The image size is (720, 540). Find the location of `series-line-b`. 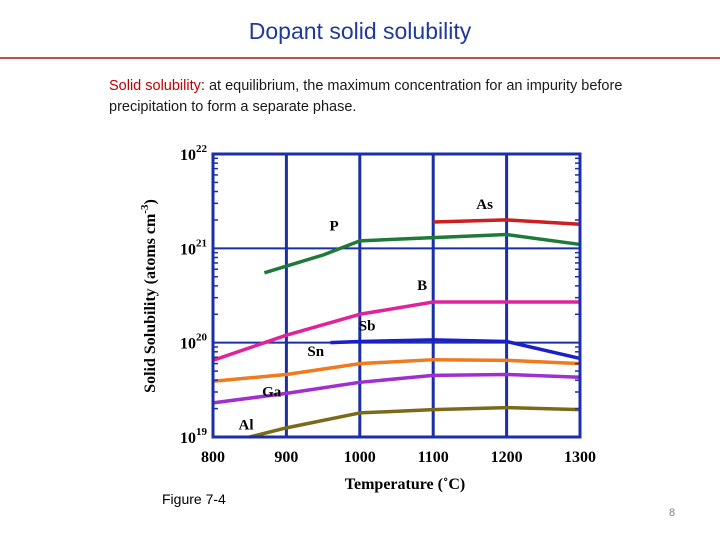

series-line-b is located at coordinates (396, 331).